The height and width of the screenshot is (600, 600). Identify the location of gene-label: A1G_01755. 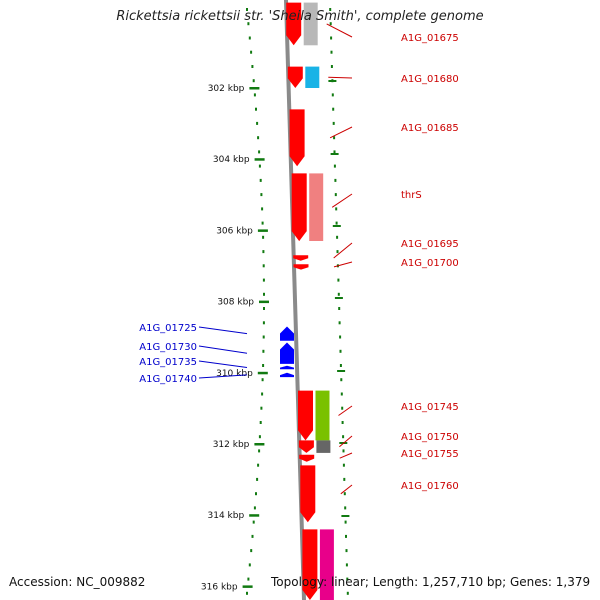
(430, 454).